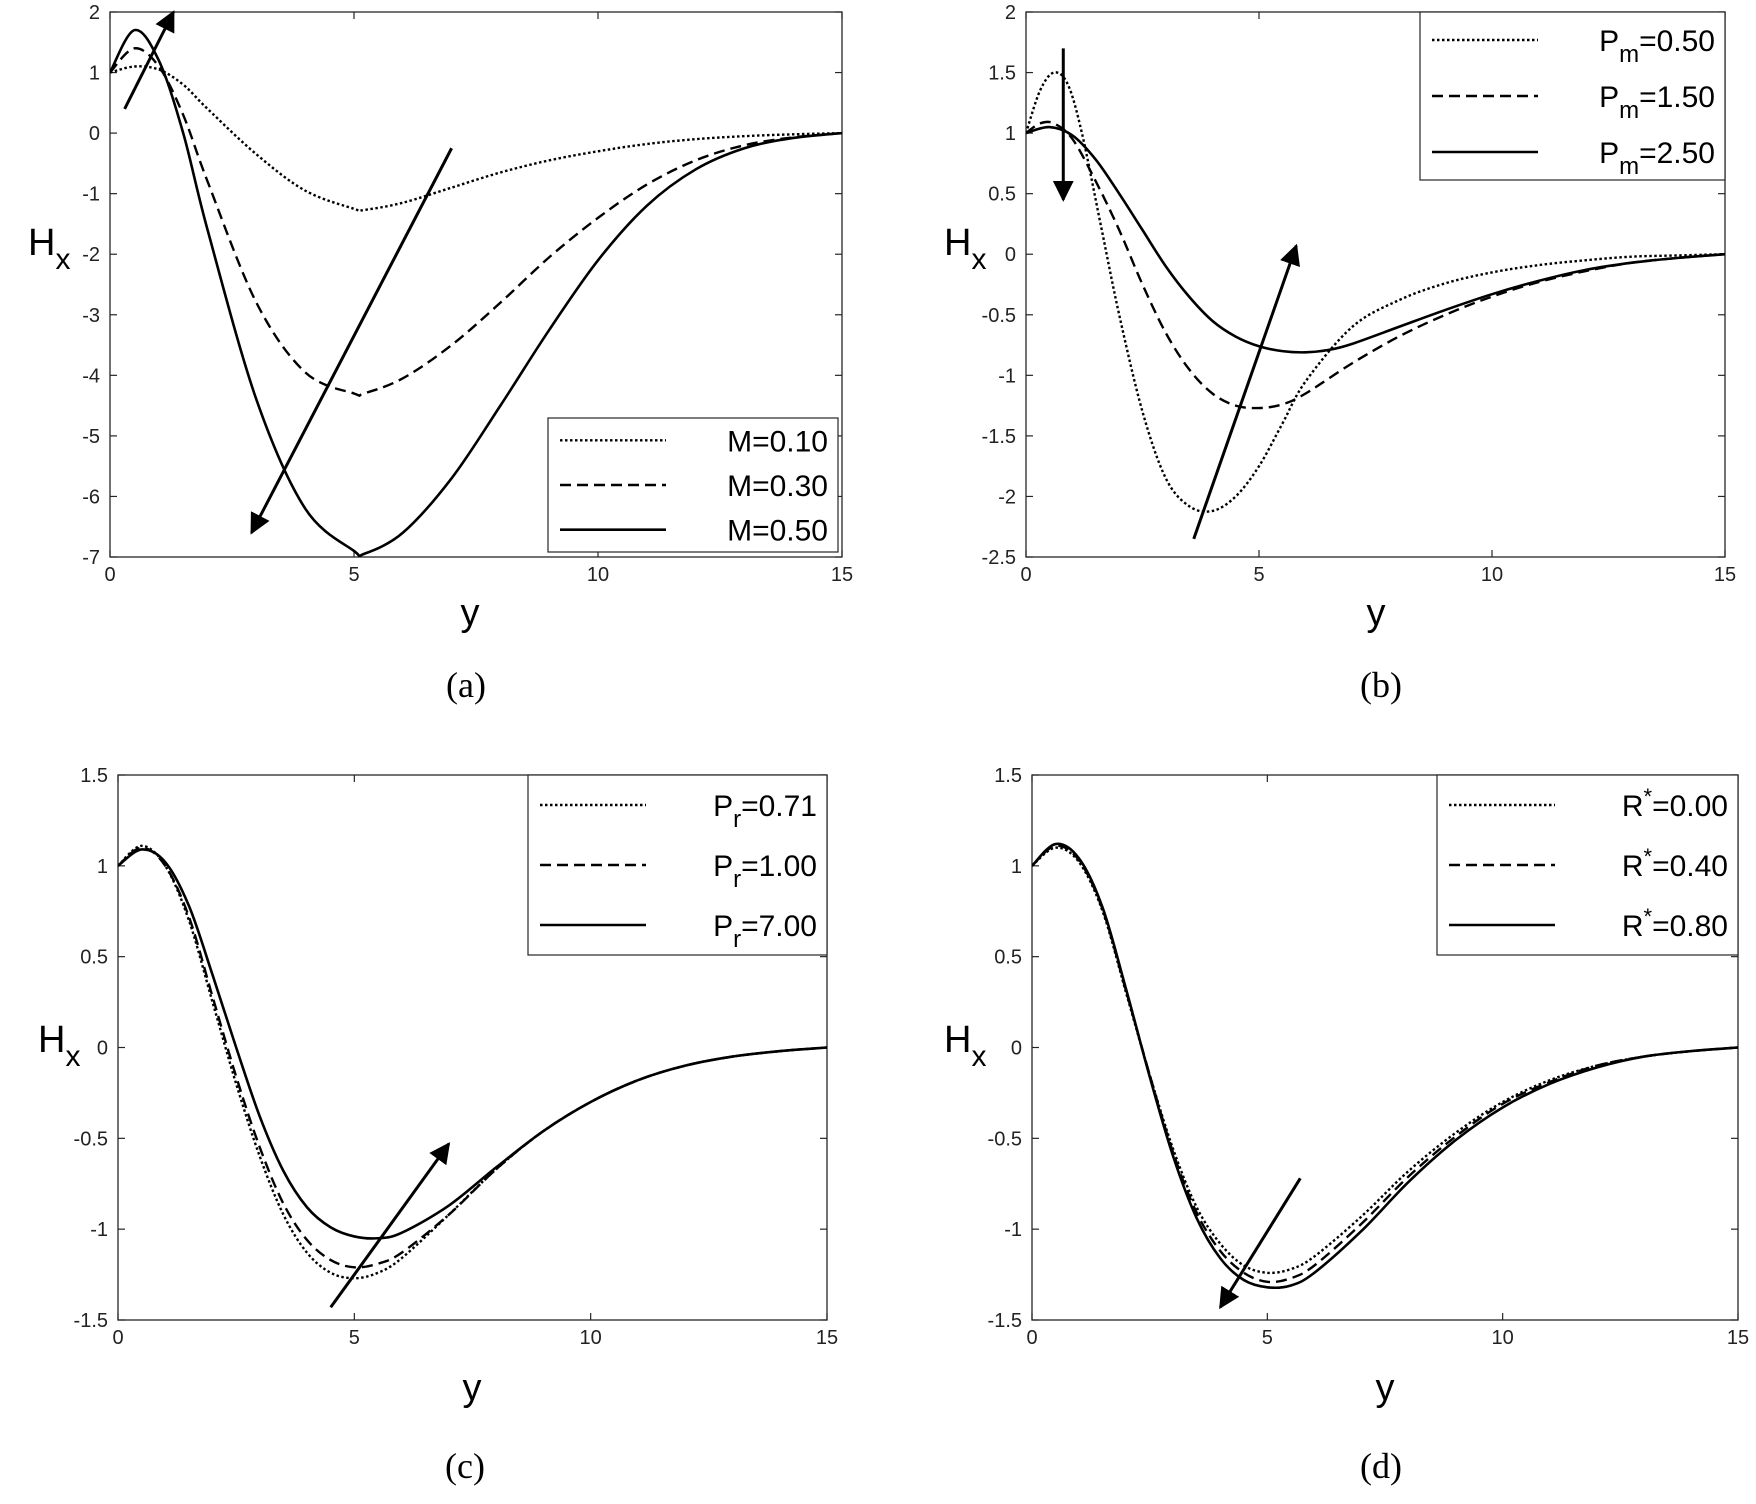 Image resolution: width=1756 pixels, height=1504 pixels. I want to click on caption-d: (d), so click(1381, 1466).